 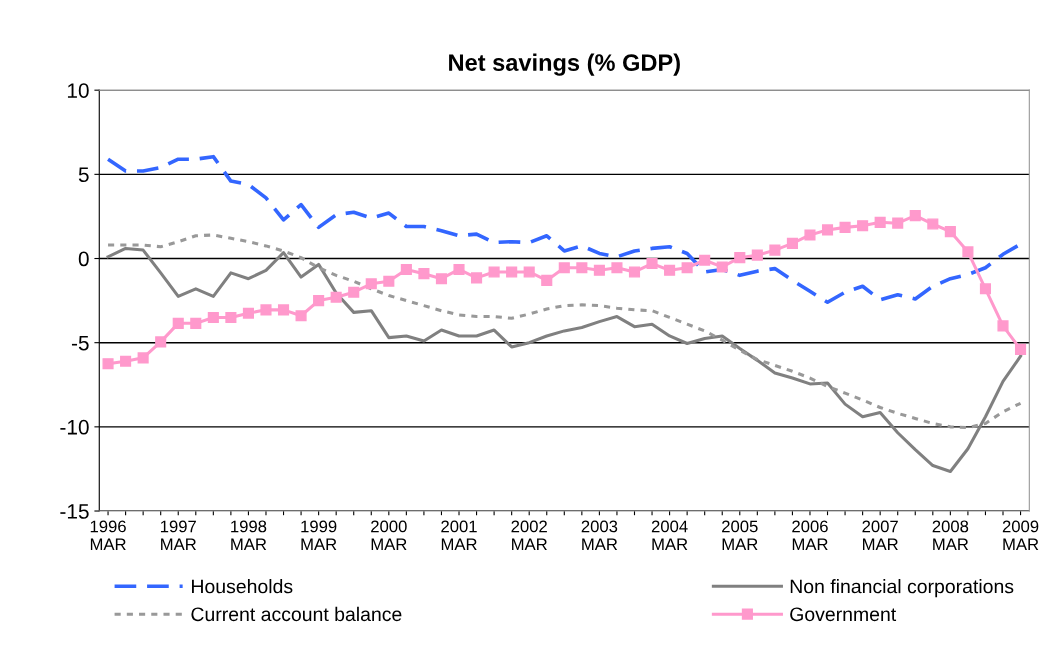 I want to click on x-tick-label: 2006 MAR, so click(x=810, y=535).